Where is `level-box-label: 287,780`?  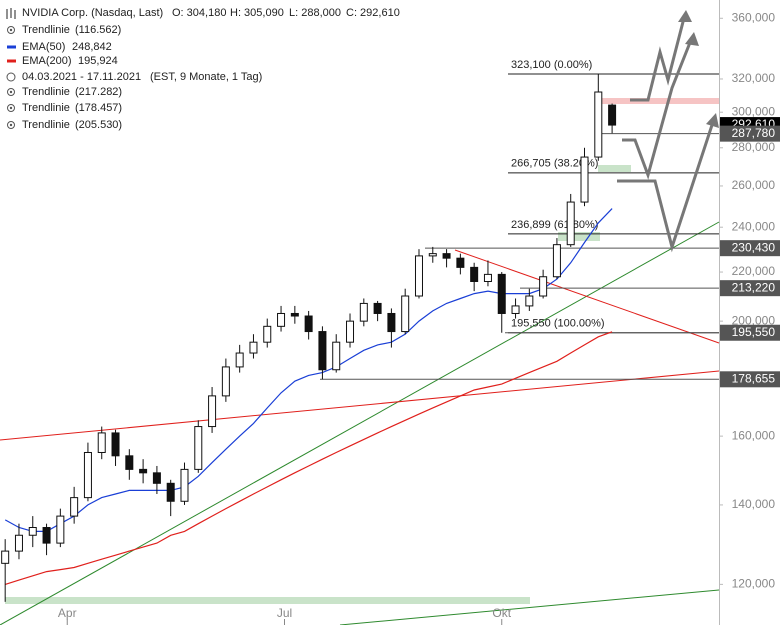 level-box-label: 287,780 is located at coordinates (754, 133).